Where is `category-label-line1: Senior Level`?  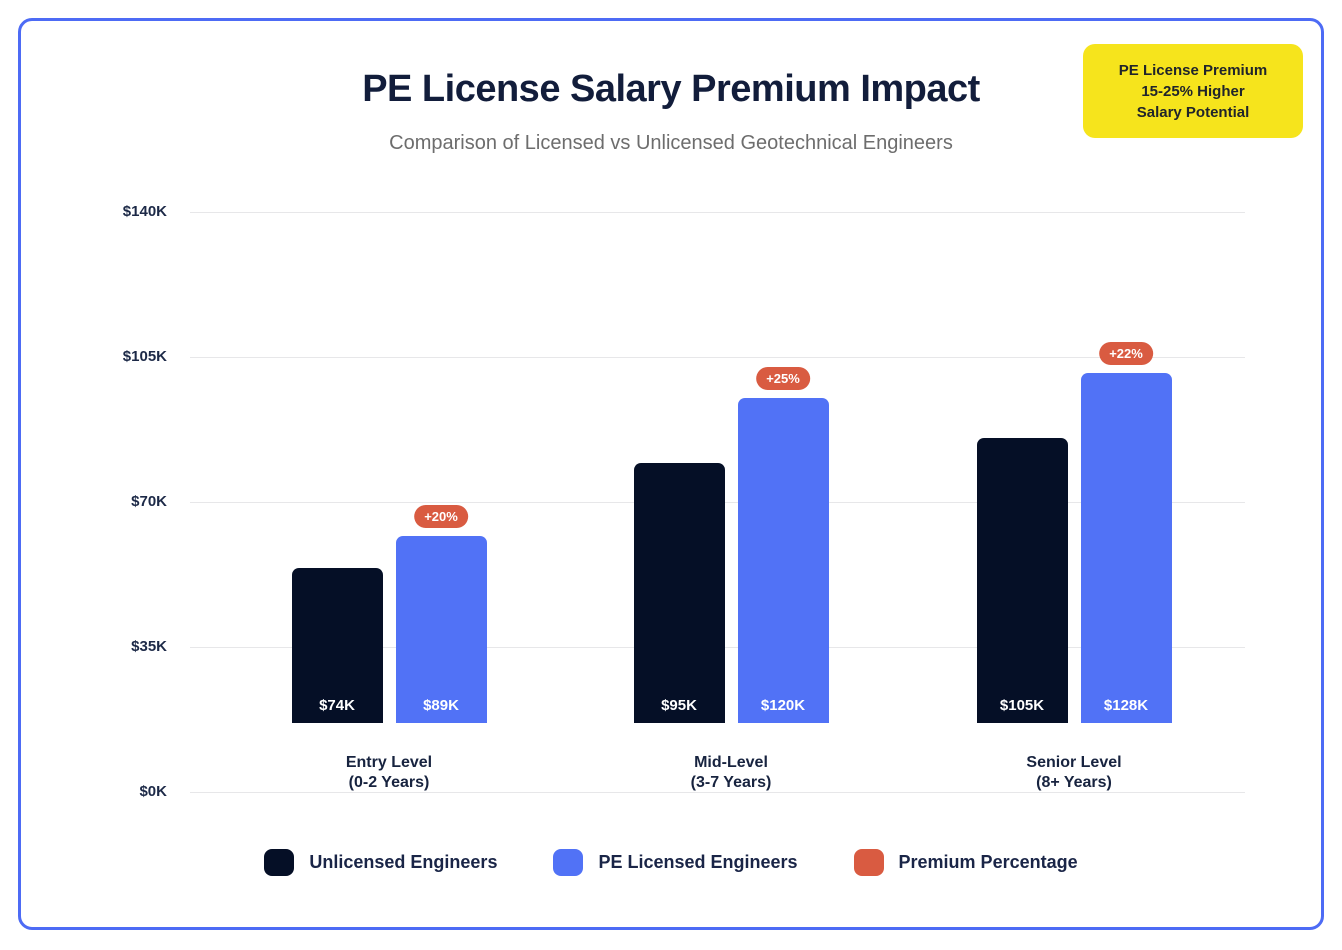
category-label-line1: Senior Level is located at coordinates (1074, 762).